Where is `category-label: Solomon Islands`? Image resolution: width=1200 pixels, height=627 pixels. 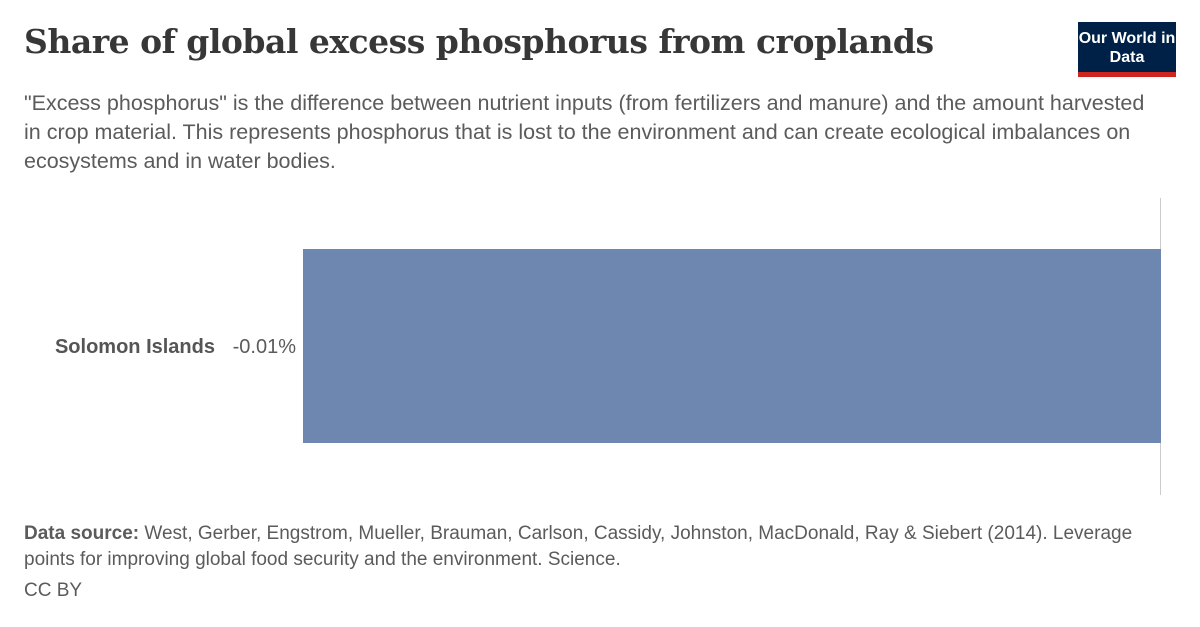
category-label: Solomon Islands is located at coordinates (135, 347).